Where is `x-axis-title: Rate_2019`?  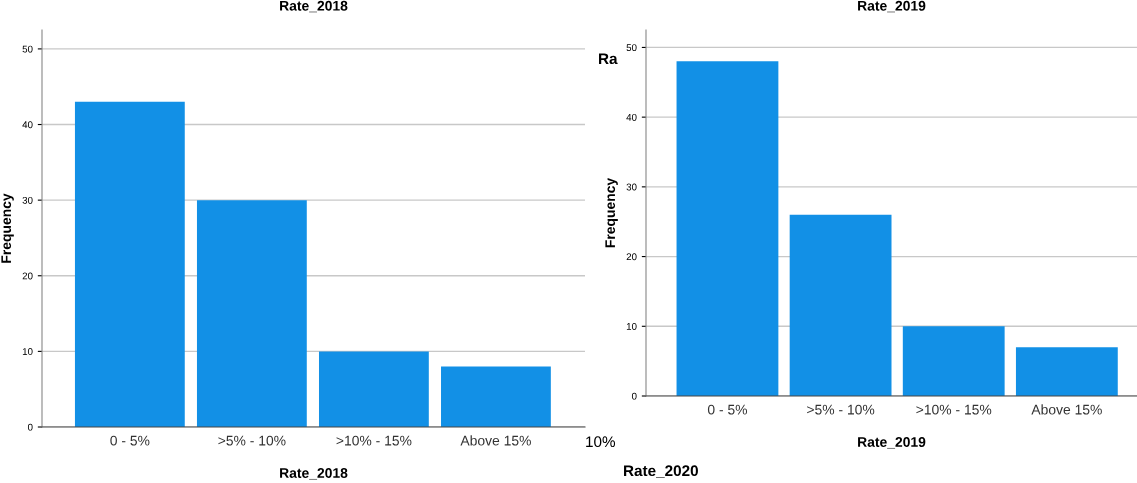 x-axis-title: Rate_2019 is located at coordinates (892, 443).